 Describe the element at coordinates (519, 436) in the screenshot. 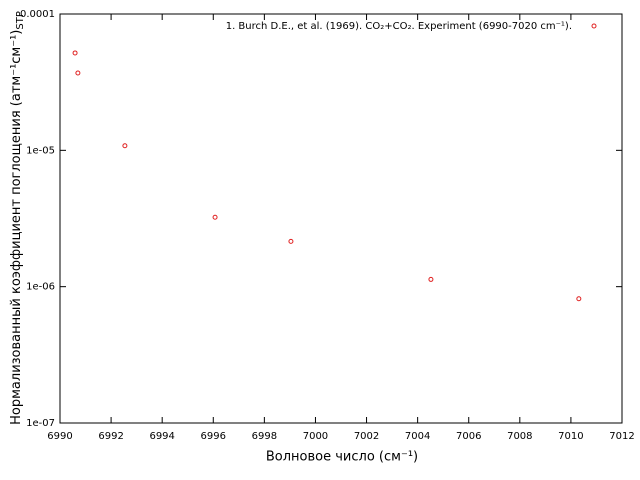

I see `x-tick-label: 7008` at that location.